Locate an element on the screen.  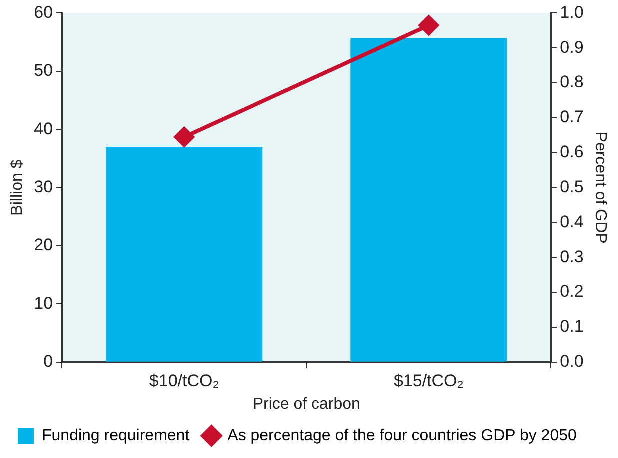
y2-axis-title: Percent of GDP is located at coordinates (600, 188).